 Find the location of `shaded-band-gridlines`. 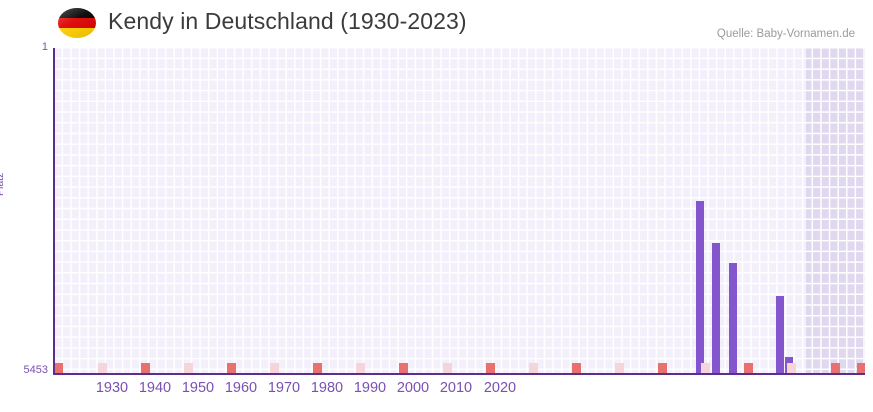

shaded-band-gridlines is located at coordinates (835, 211).